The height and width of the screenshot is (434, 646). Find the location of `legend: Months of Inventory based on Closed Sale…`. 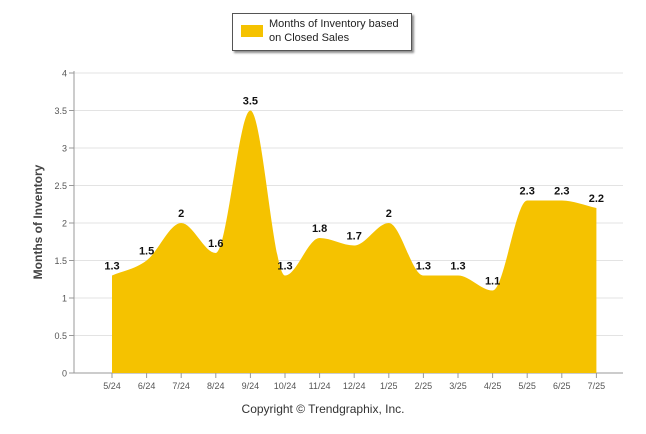

legend: Months of Inventory based on Closed Sale… is located at coordinates (322, 32).